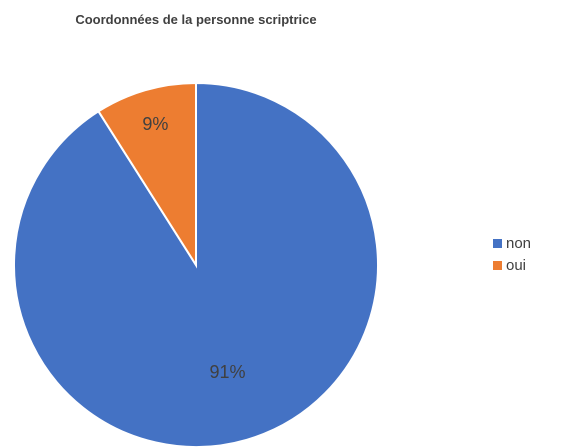  I want to click on legend: non oui, so click(512, 254).